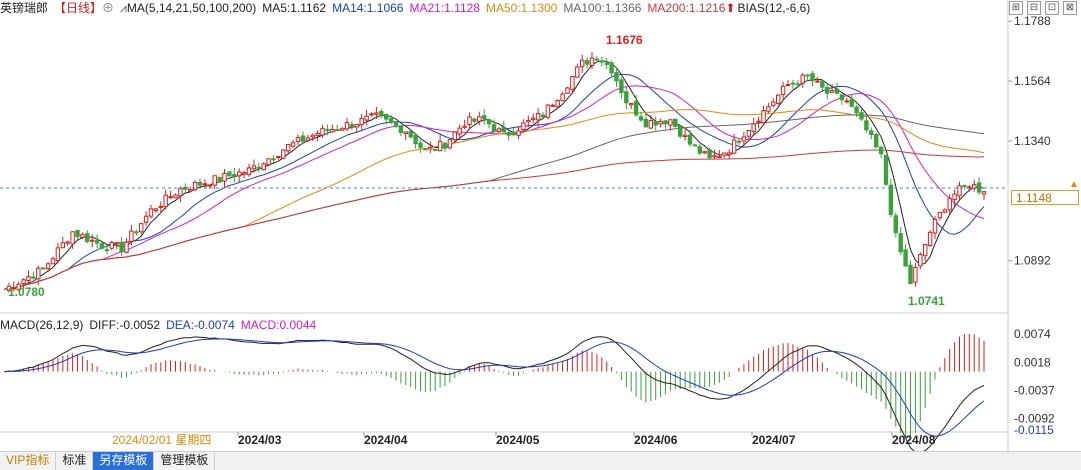 The image size is (1081, 470). I want to click on macd-tick-label: -0.0037, so click(1034, 390).